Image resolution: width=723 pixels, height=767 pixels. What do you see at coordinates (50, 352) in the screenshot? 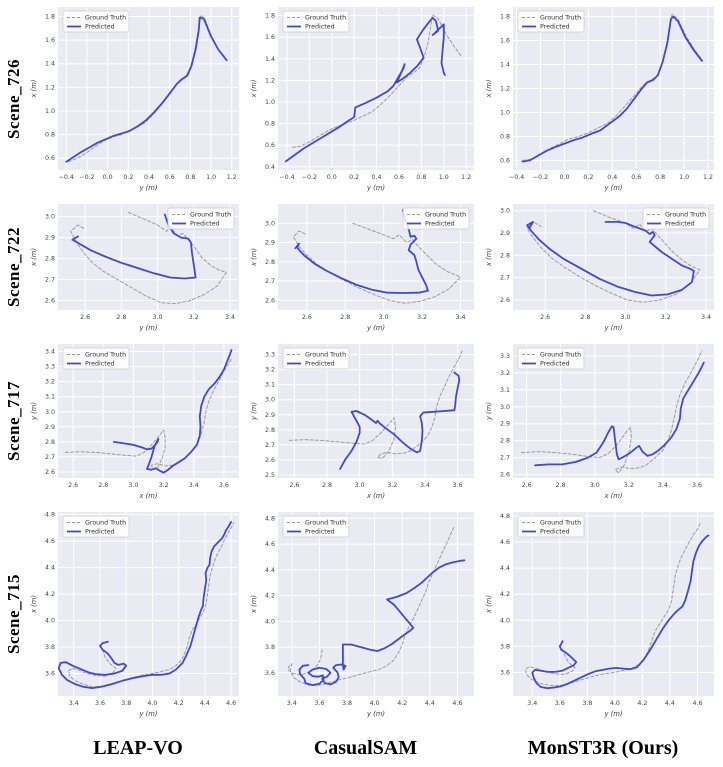
I see `y-tick-label: 3.4` at bounding box center [50, 352].